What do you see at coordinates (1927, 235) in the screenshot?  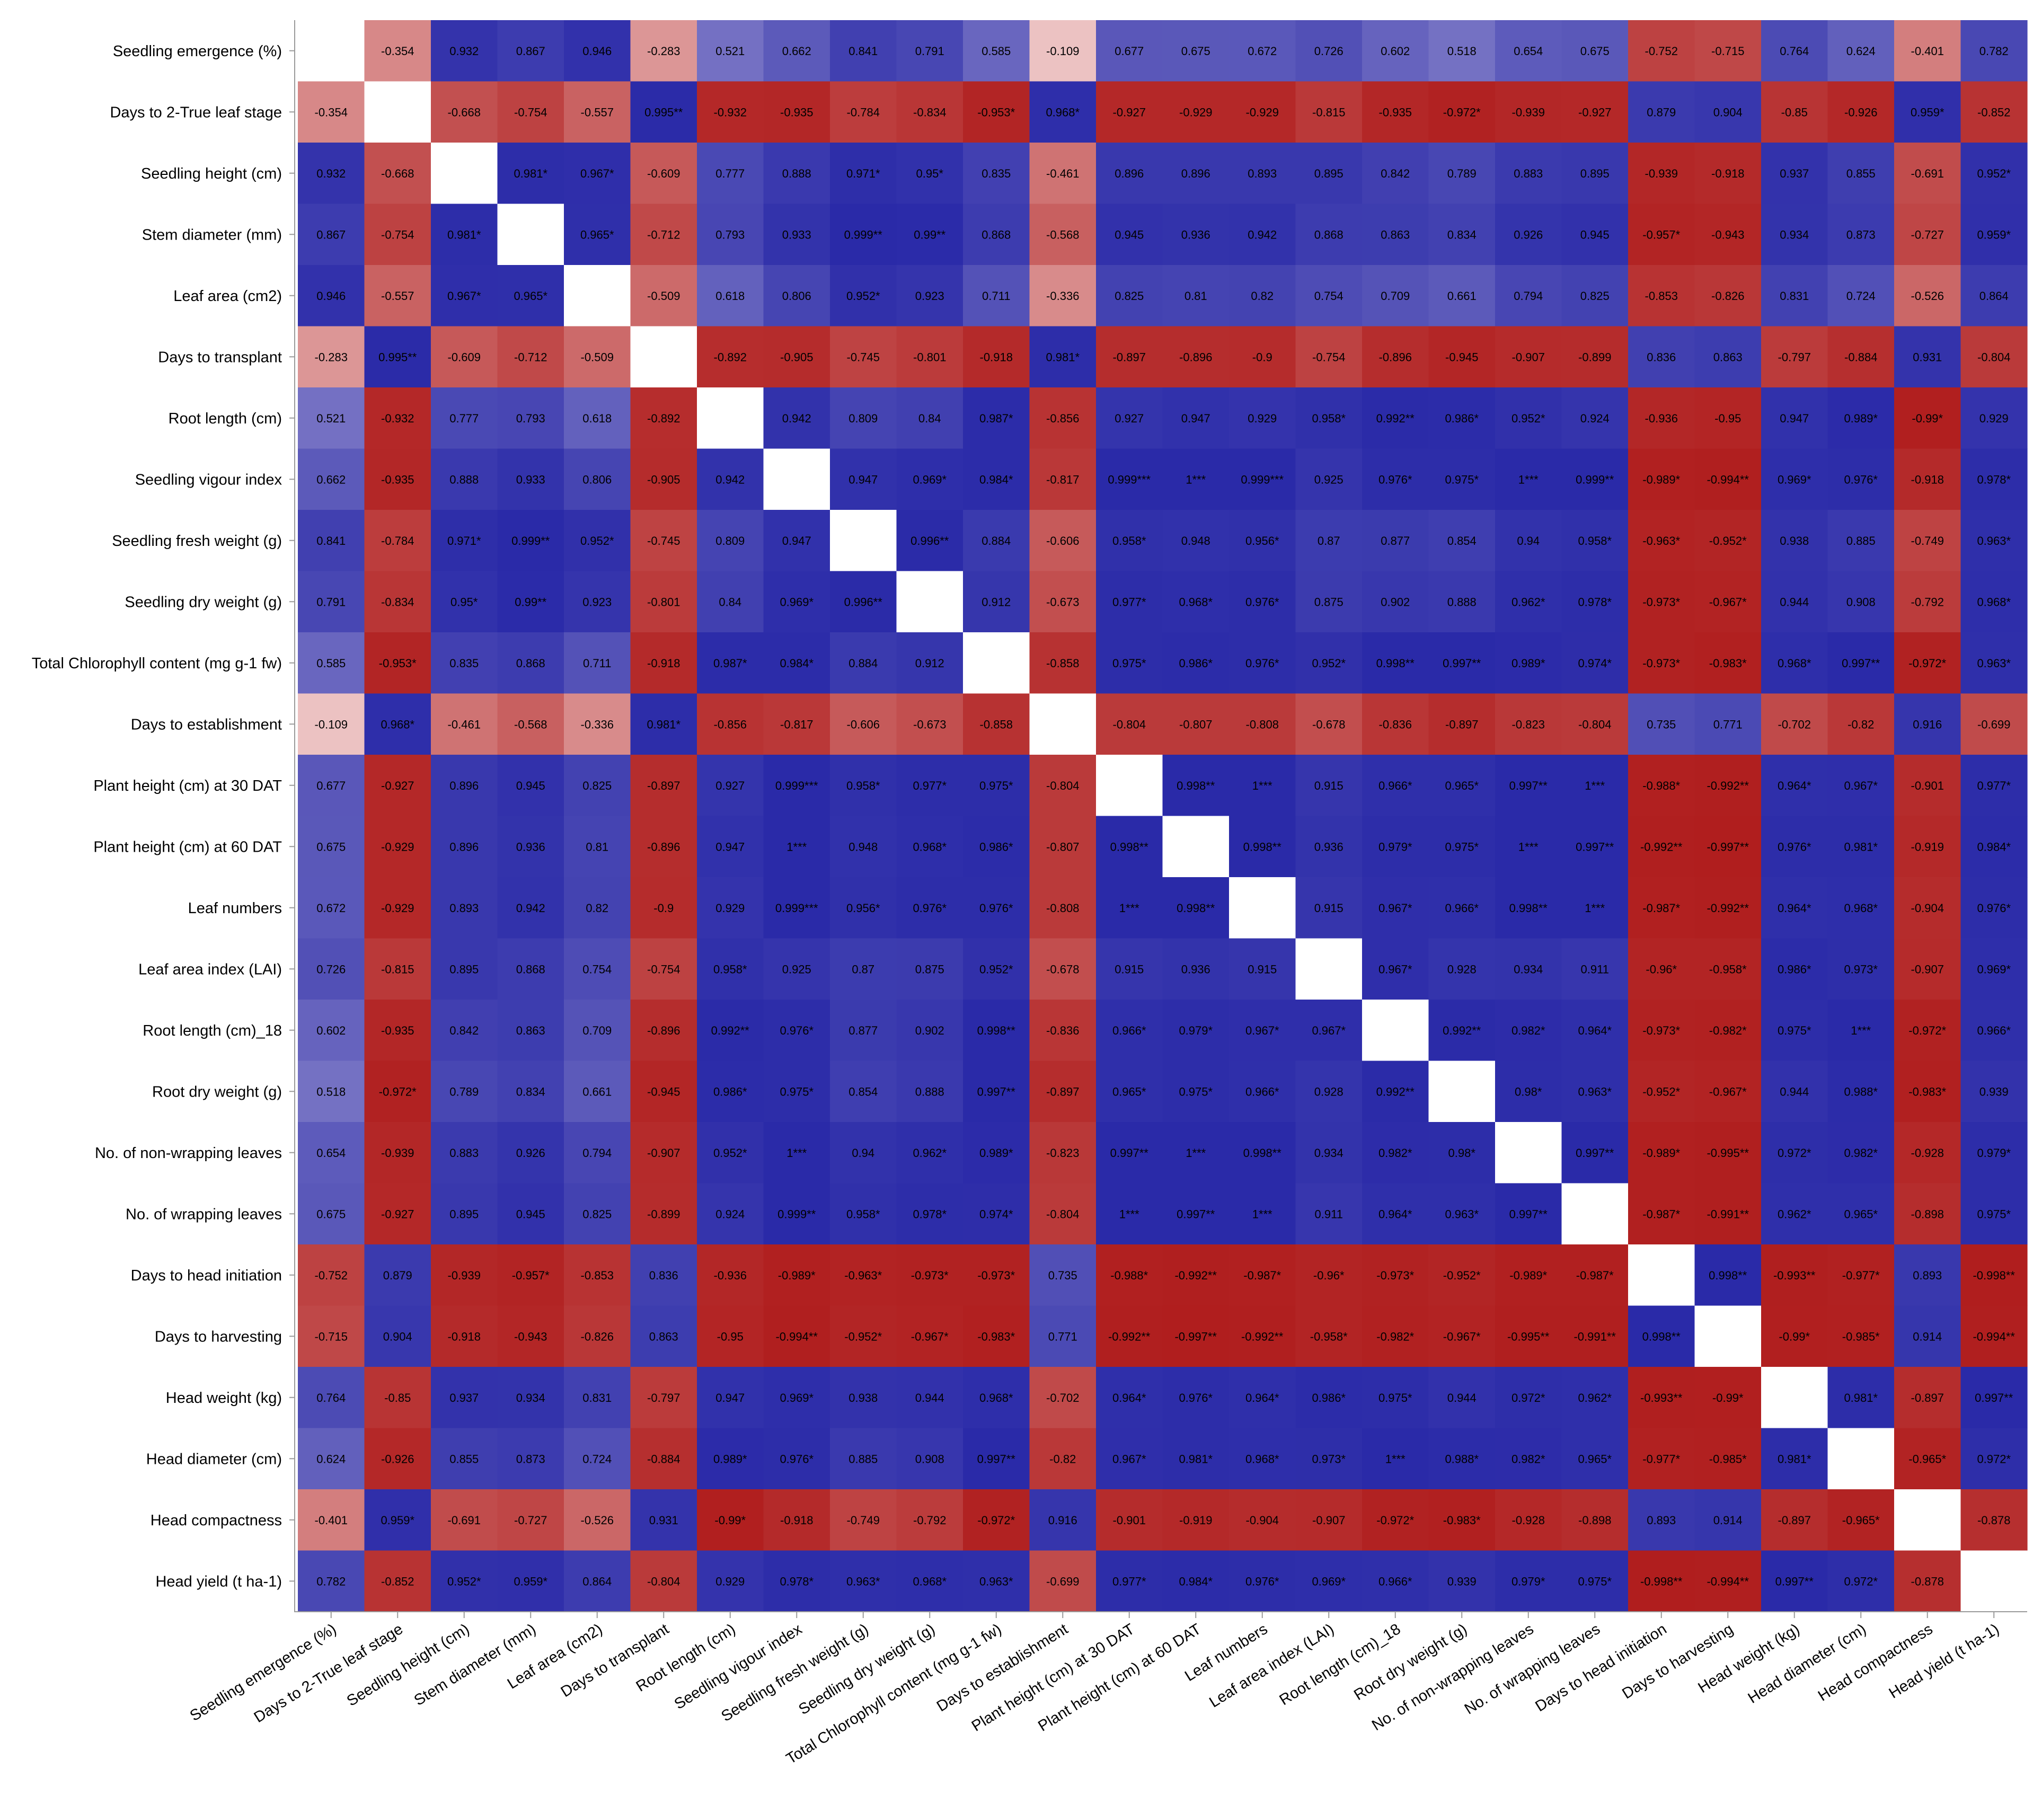 I see `cell-value-label: -0.727` at bounding box center [1927, 235].